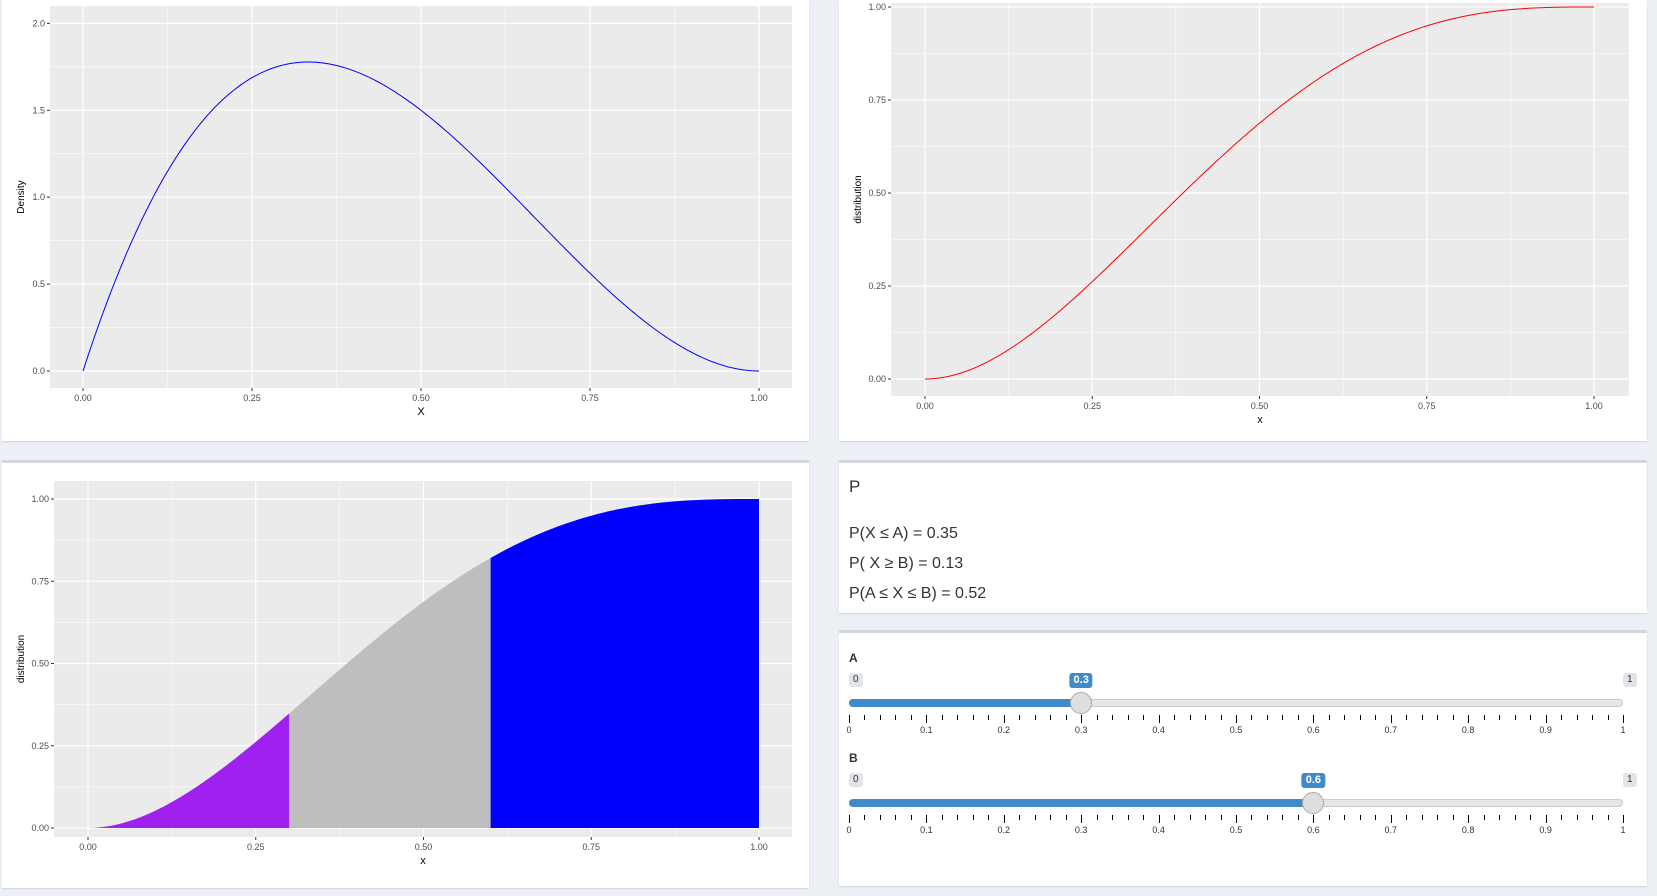  Describe the element at coordinates (853, 758) in the screenshot. I see `slider-b-label: B` at that location.